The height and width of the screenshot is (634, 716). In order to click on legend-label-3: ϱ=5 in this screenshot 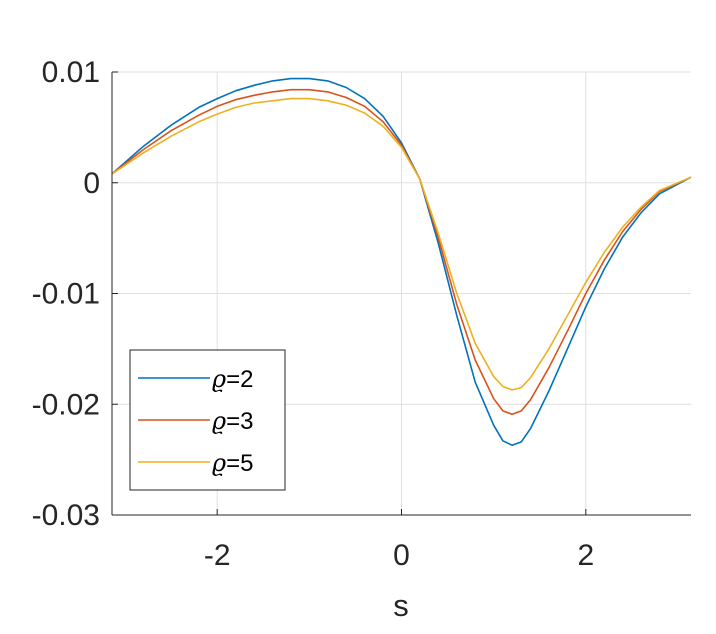, I will do `click(232, 463)`.